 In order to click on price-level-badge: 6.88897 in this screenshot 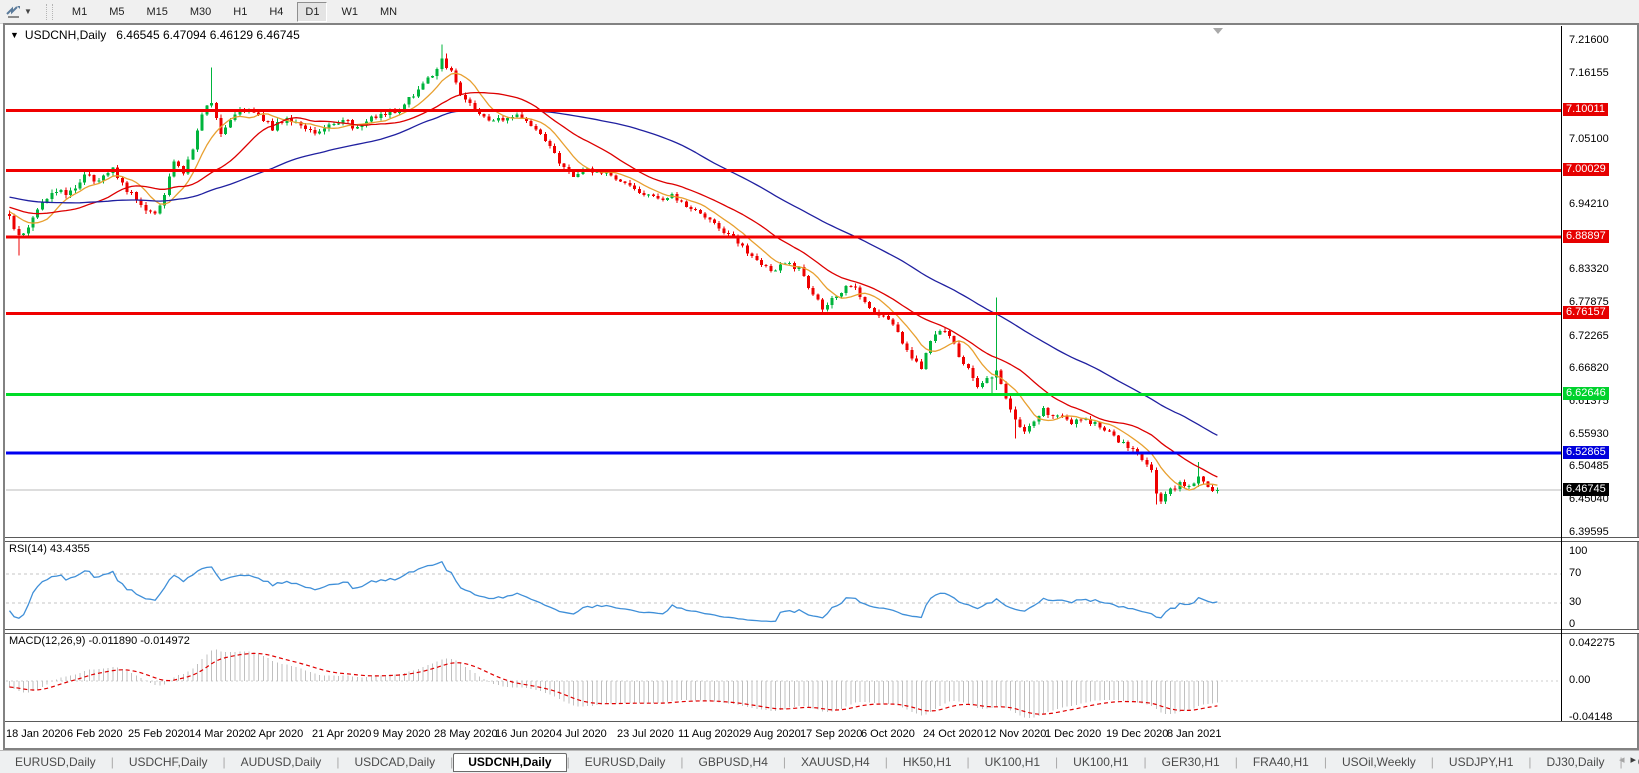, I will do `click(1586, 236)`.